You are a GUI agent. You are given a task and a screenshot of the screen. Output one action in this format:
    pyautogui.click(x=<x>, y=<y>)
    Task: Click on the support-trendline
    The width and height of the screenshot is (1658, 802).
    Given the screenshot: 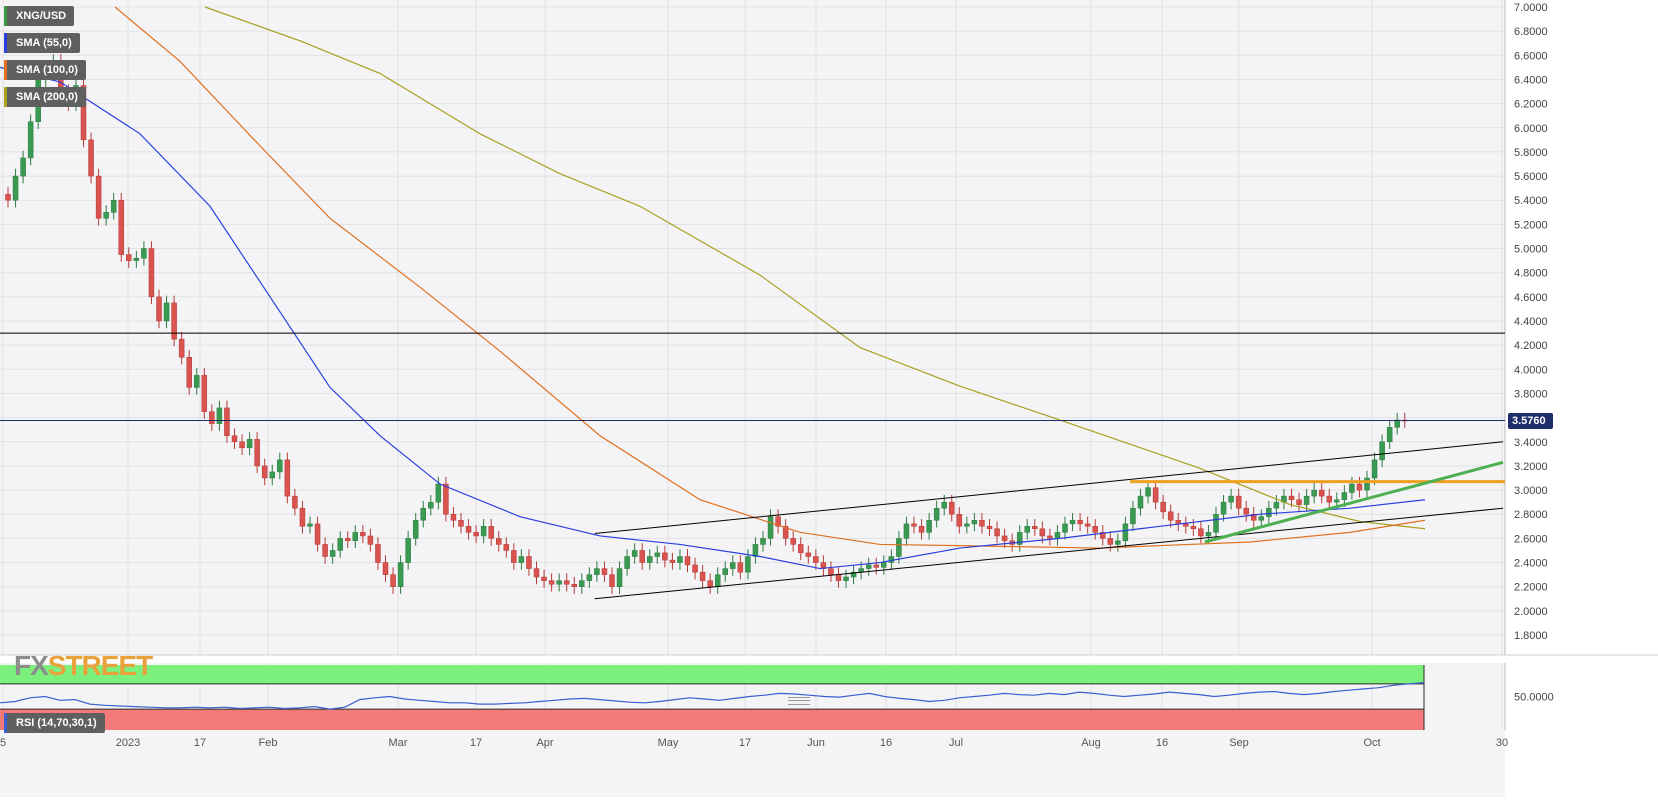 What is the action you would take?
    pyautogui.click(x=1354, y=502)
    